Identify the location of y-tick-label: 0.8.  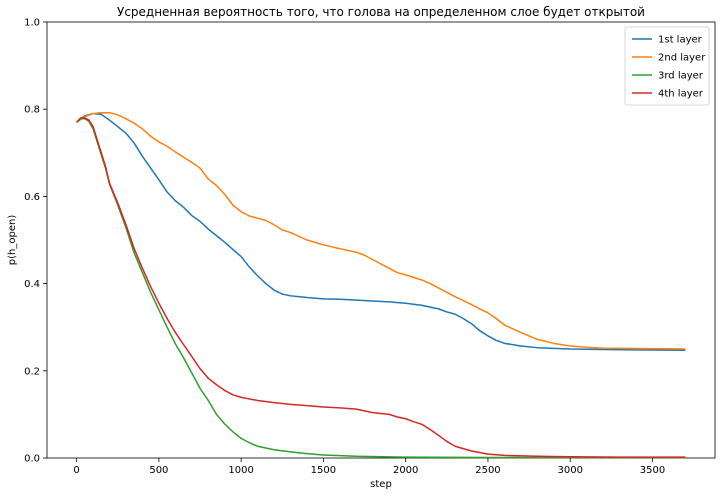
(32, 110).